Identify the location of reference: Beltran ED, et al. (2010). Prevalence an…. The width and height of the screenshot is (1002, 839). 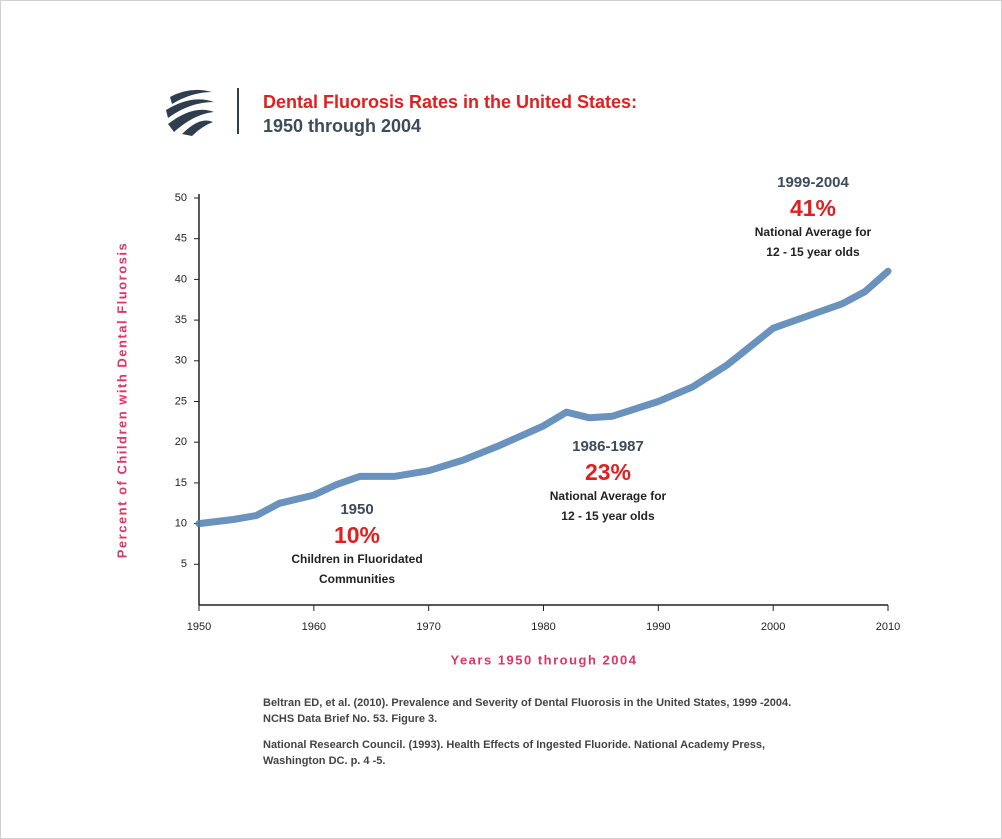
(527, 703).